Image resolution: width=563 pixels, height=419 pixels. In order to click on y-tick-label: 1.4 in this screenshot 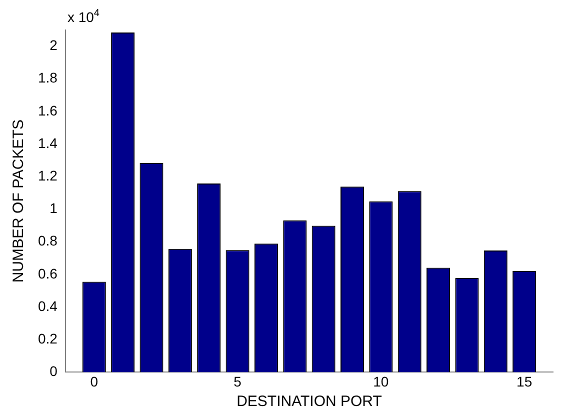, I will do `click(48, 142)`.